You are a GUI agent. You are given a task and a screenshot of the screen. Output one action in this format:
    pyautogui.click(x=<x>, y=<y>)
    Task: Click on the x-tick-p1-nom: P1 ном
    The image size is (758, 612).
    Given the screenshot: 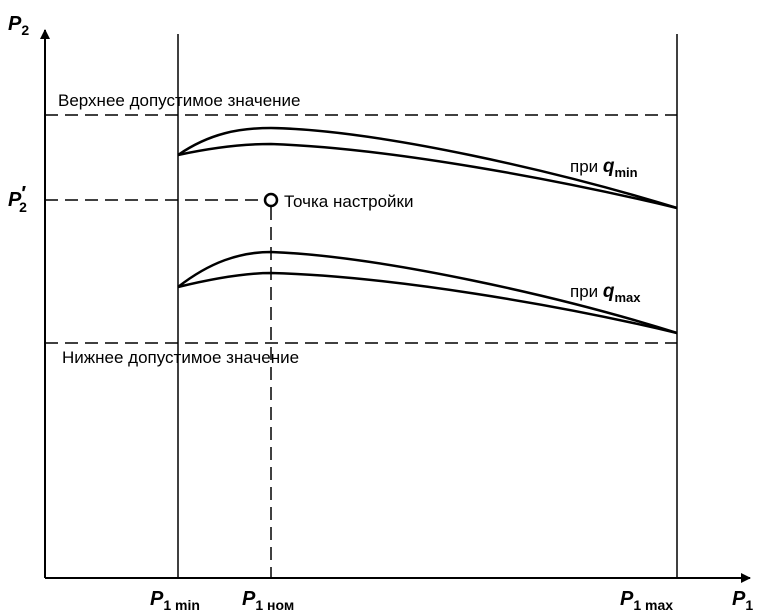 What is the action you would take?
    pyautogui.click(x=268, y=600)
    